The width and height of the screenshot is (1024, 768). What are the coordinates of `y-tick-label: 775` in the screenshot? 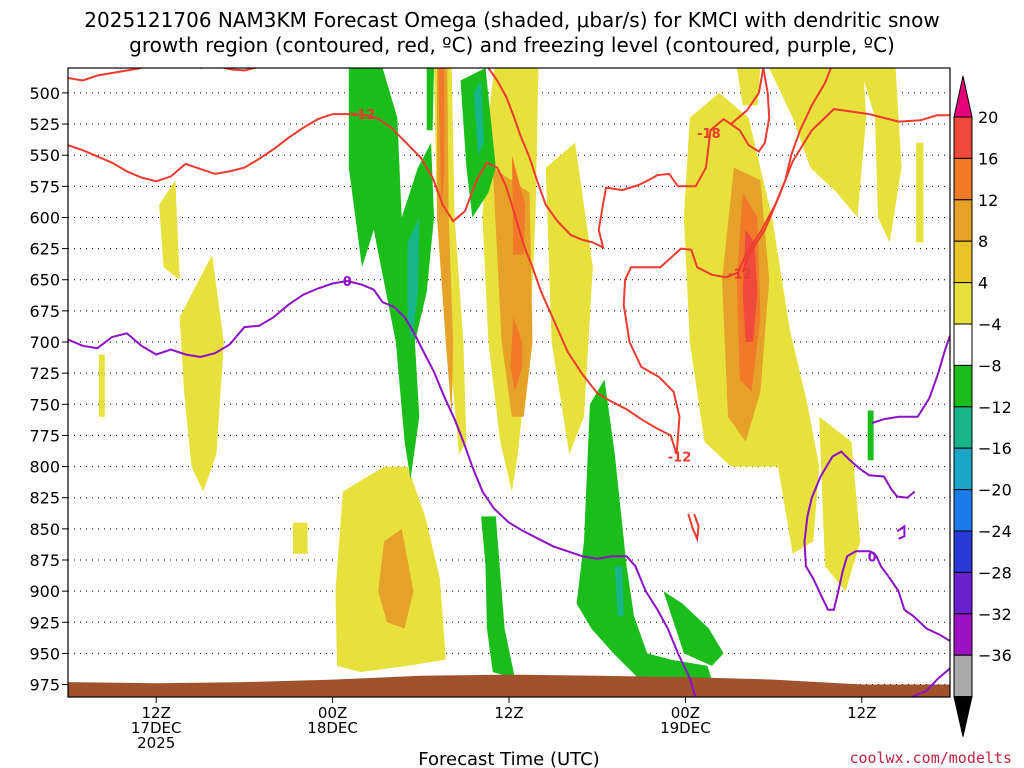 It's located at (44, 435).